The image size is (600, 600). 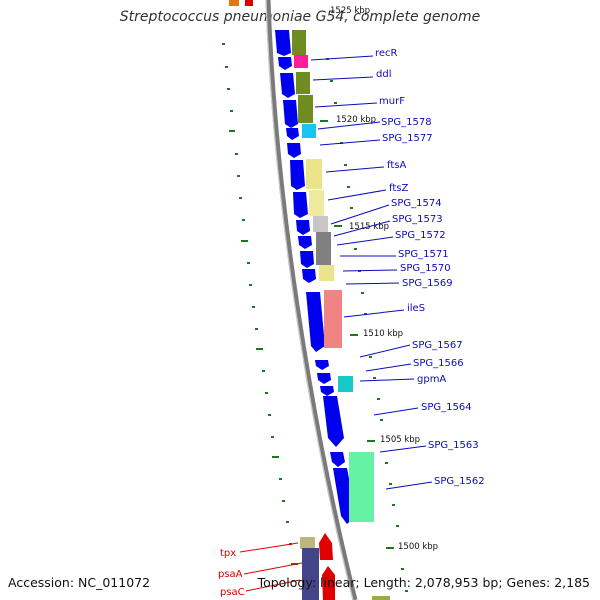 I want to click on gene-class-track, so click(x=333, y=276).